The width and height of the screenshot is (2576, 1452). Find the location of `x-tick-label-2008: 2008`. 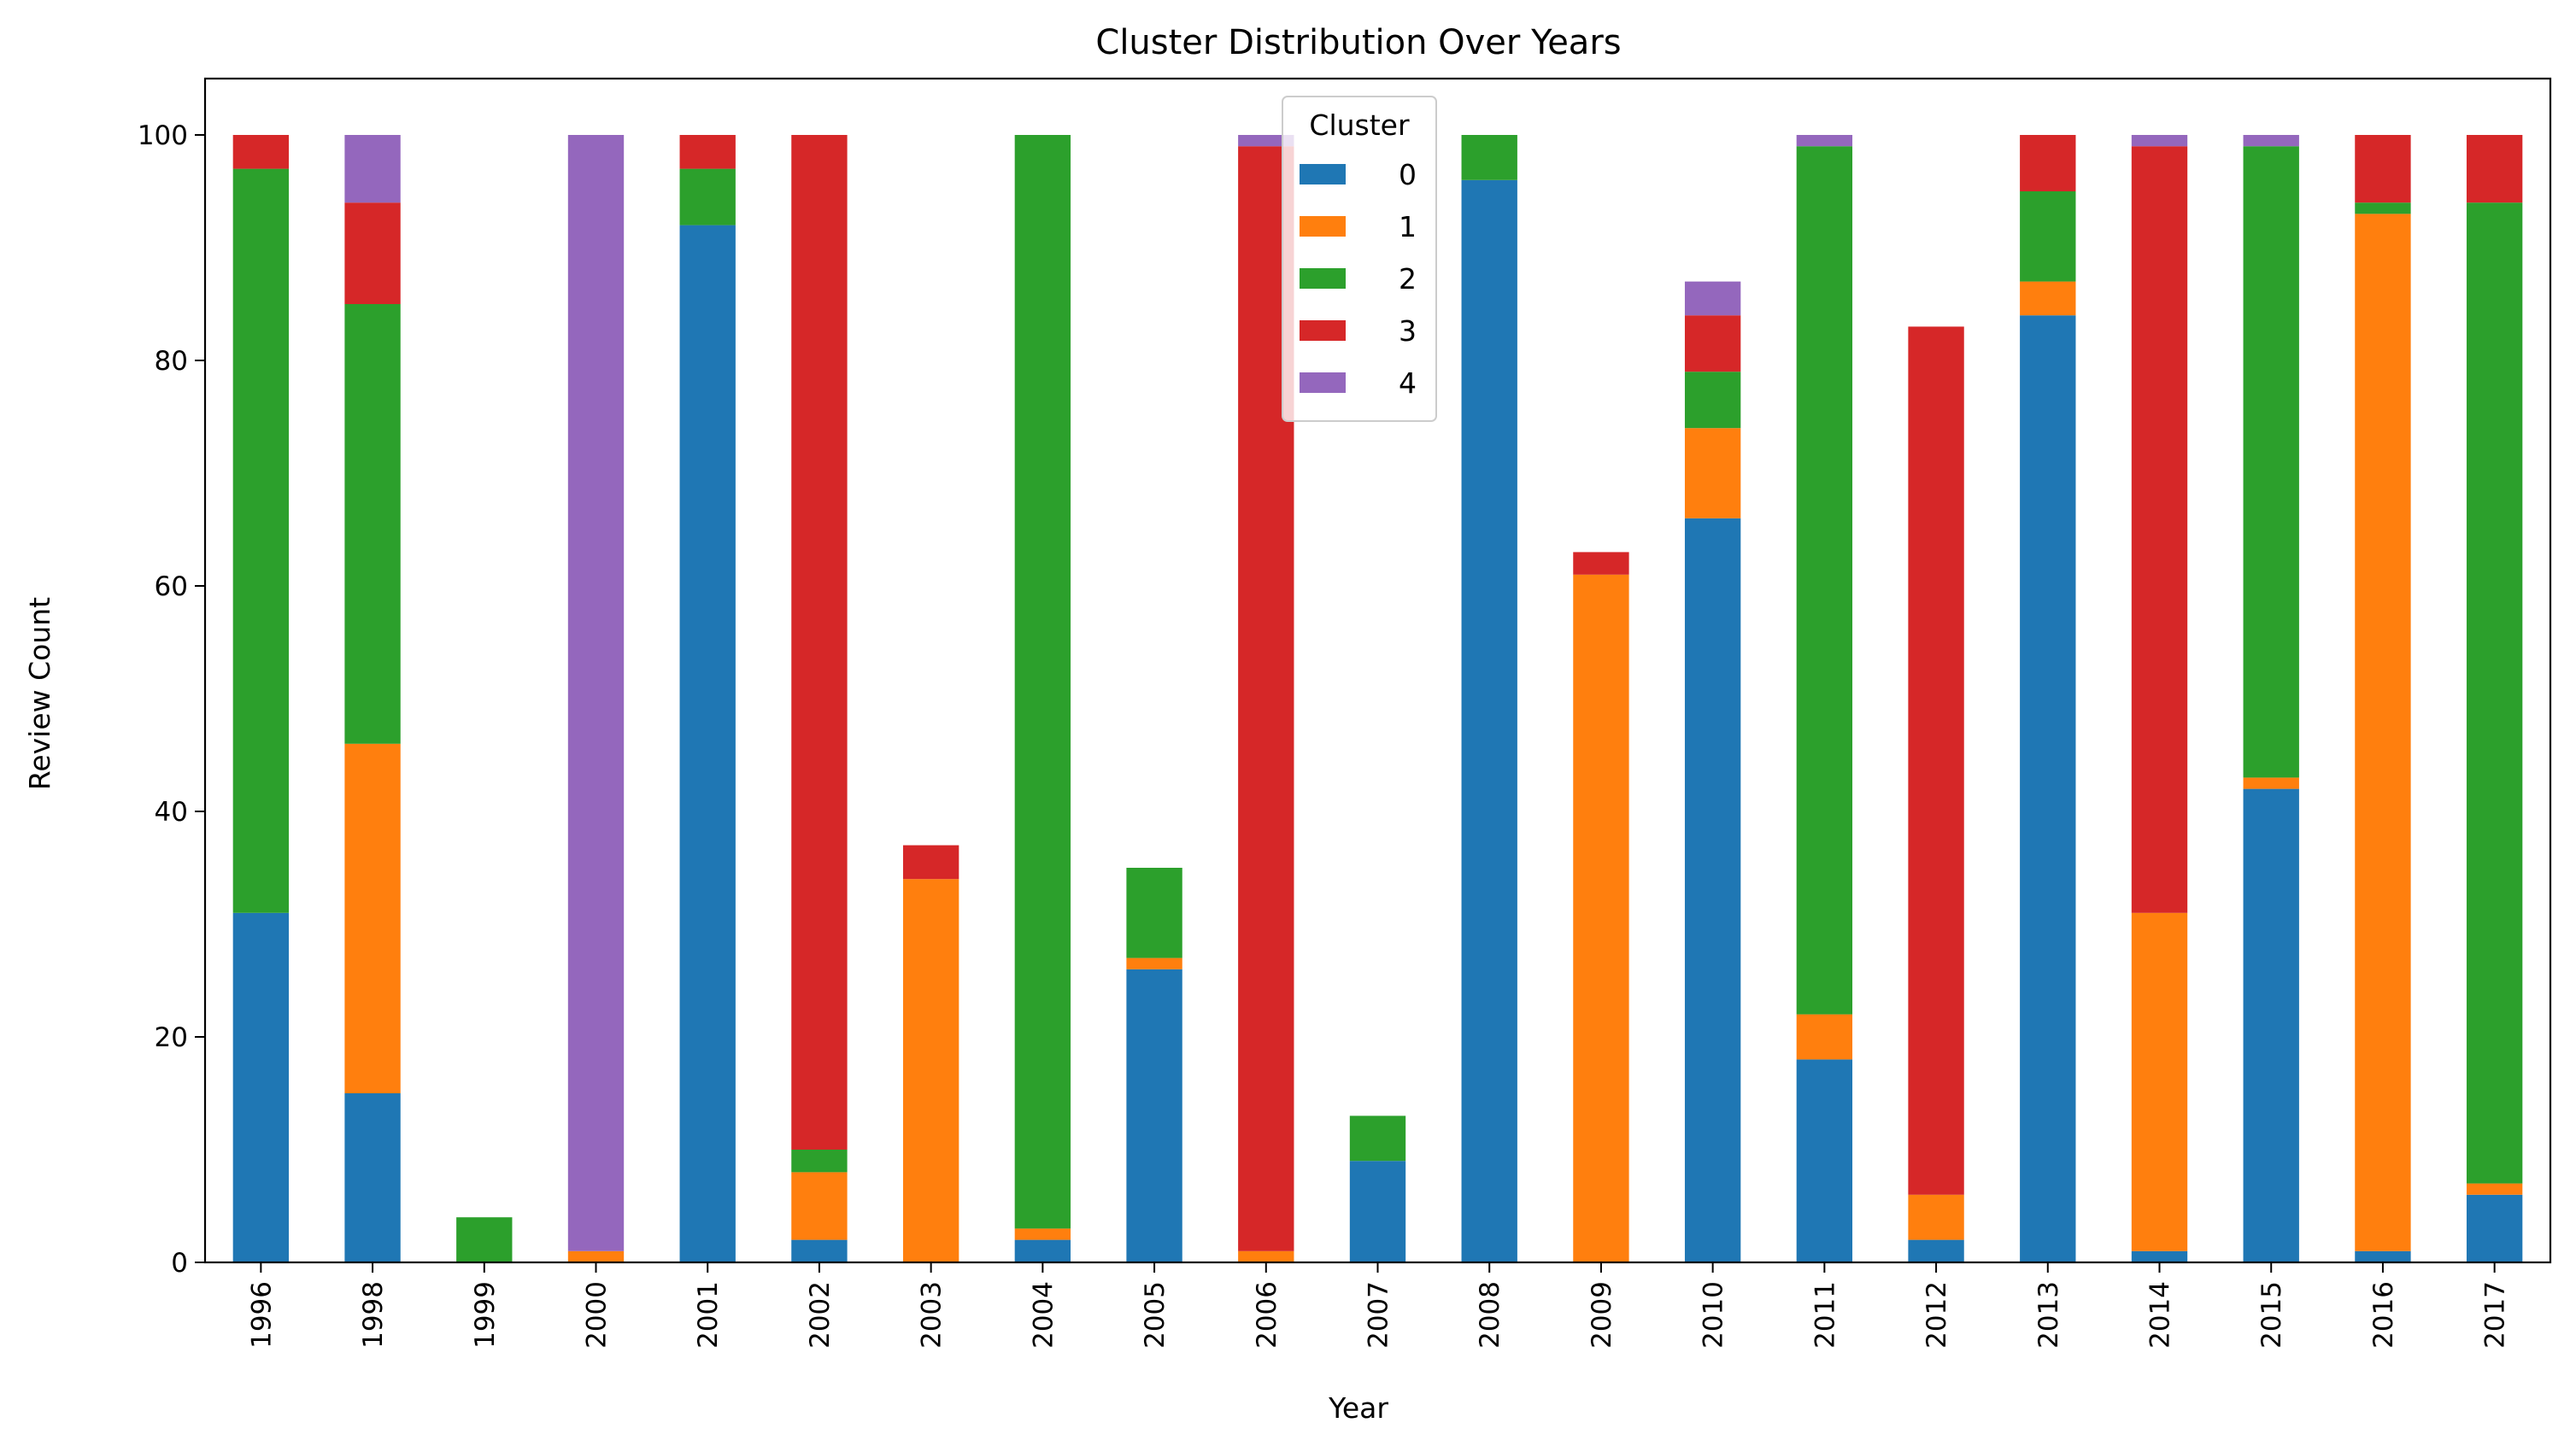

x-tick-label-2008: 2008 is located at coordinates (1490, 1315).